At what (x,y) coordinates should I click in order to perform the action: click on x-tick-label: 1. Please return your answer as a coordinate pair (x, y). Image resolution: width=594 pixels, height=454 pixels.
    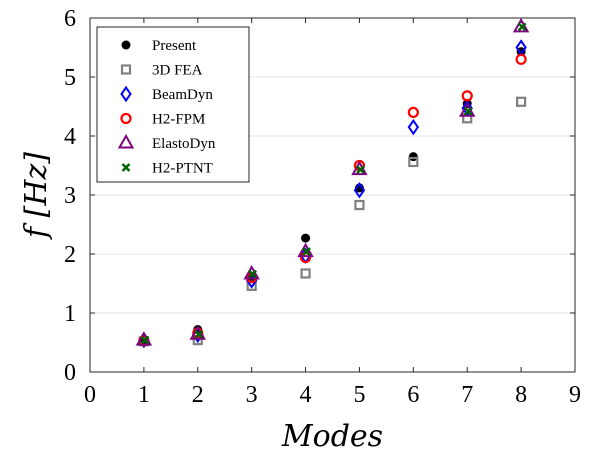
    Looking at the image, I should click on (144, 395).